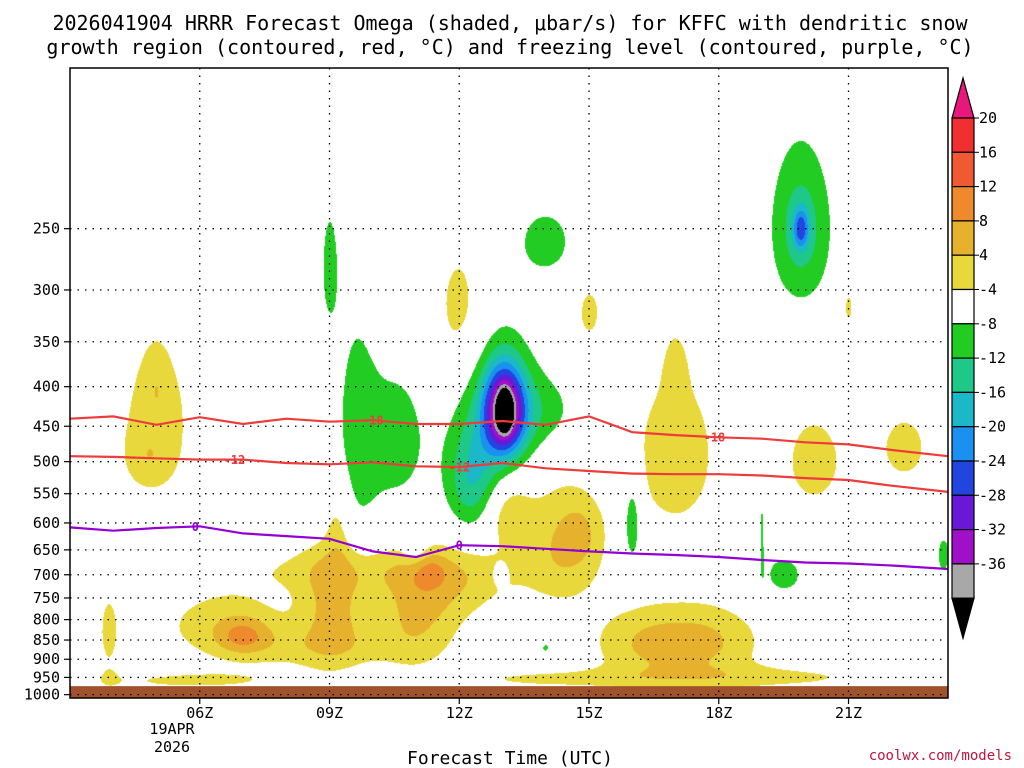 This screenshot has width=1024, height=768. Describe the element at coordinates (329, 713) in the screenshot. I see `x-tick-label-09Z: 09Z` at that location.